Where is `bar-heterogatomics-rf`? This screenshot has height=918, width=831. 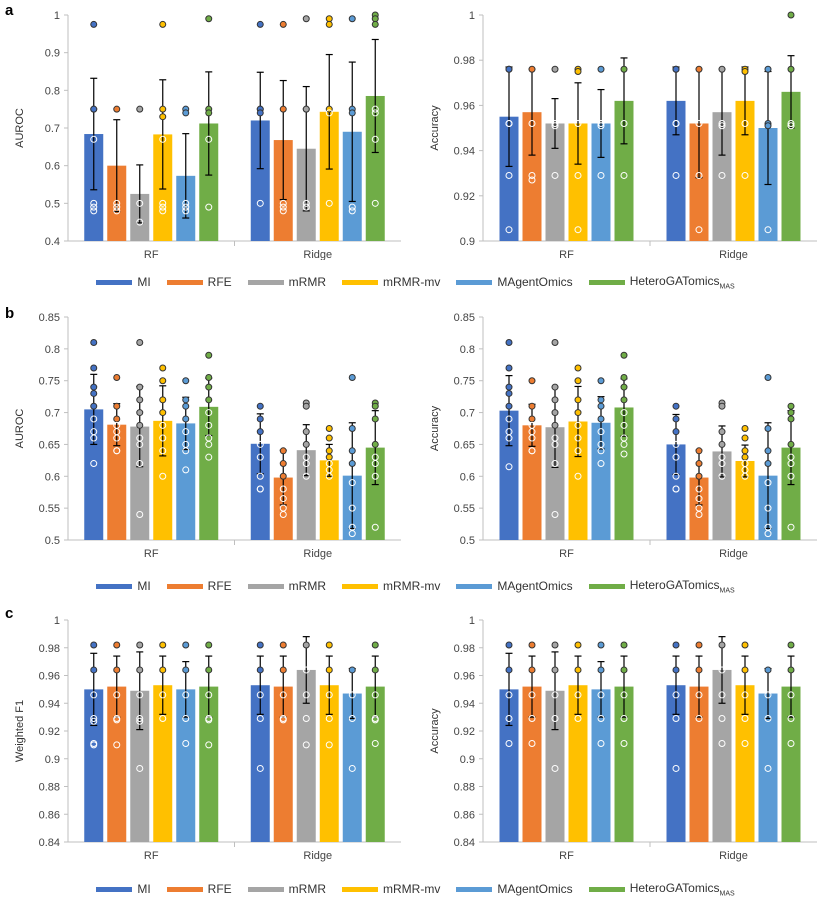
bar-heterogatomics-rf is located at coordinates (209, 182).